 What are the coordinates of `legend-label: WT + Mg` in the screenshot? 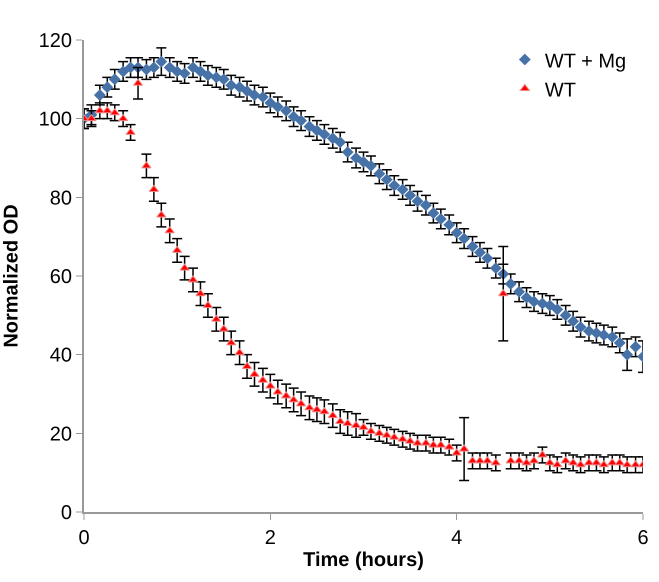 It's located at (585, 61).